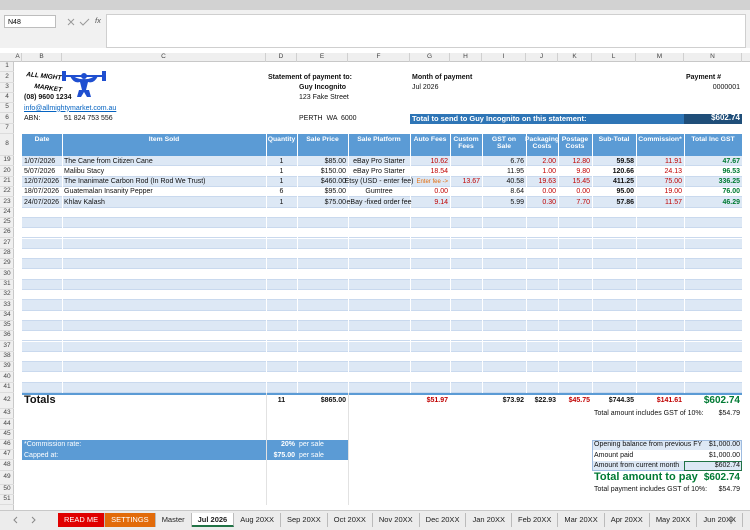  Describe the element at coordinates (7, 414) in the screenshot. I see `row-number: 43` at that location.